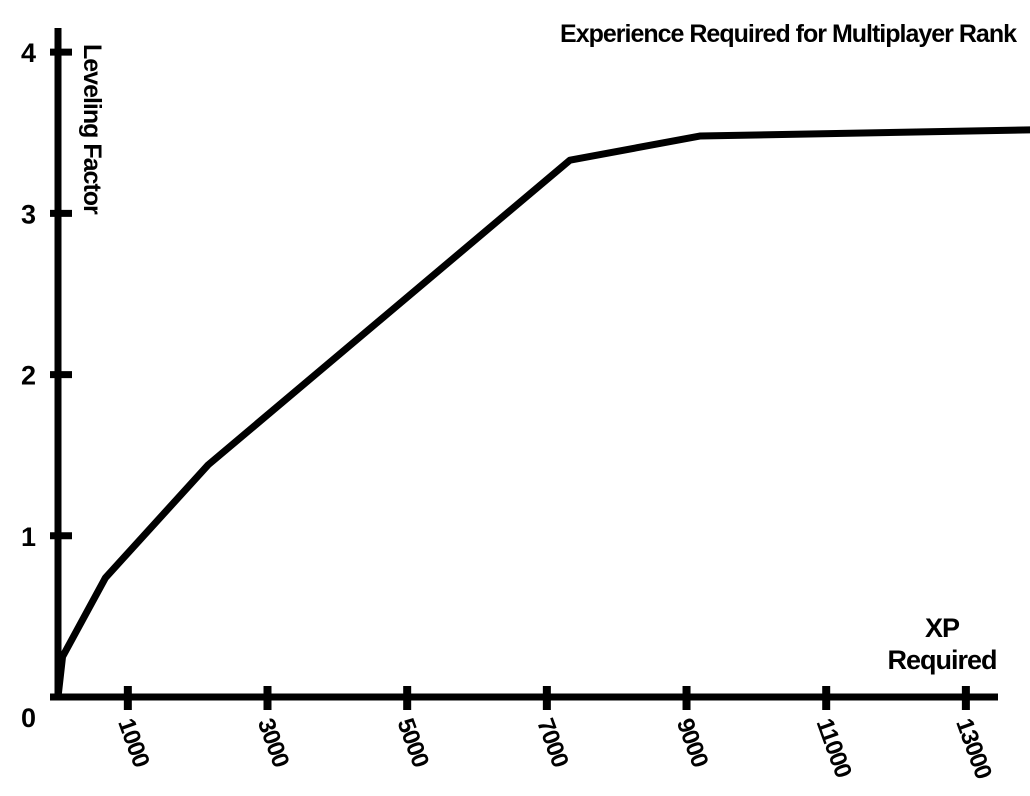 The height and width of the screenshot is (796, 1030). What do you see at coordinates (273, 743) in the screenshot?
I see `x-tick-label: 3000` at bounding box center [273, 743].